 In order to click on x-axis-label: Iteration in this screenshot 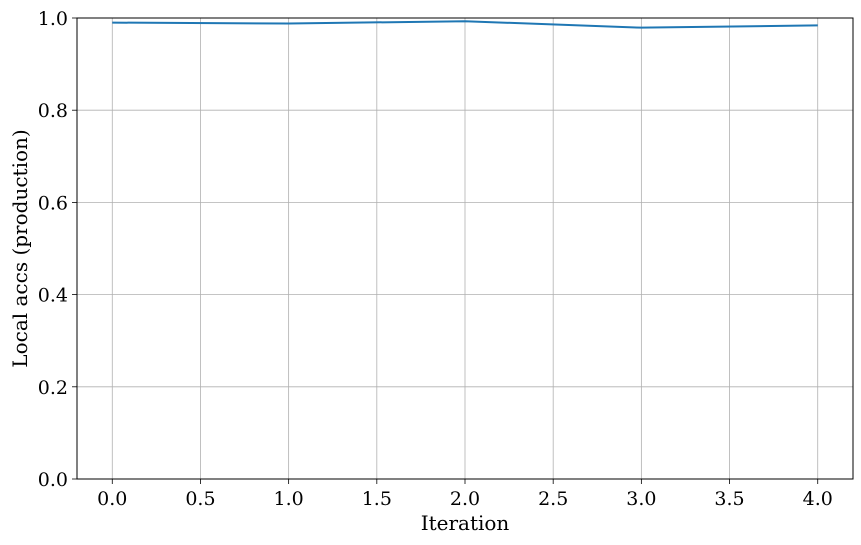, I will do `click(465, 523)`.